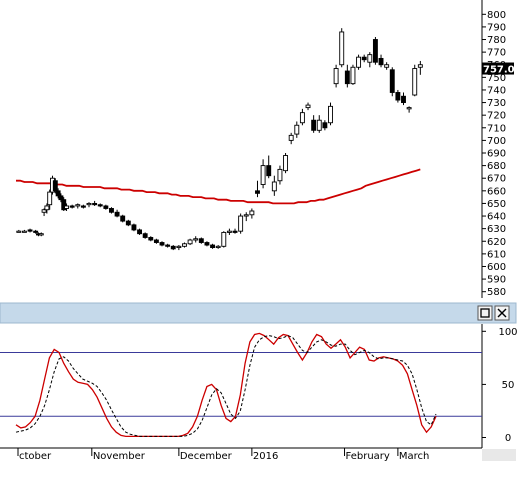  Describe the element at coordinates (500, 385) in the screenshot. I see `oscillator-y-ticks: 0 50 100` at that location.